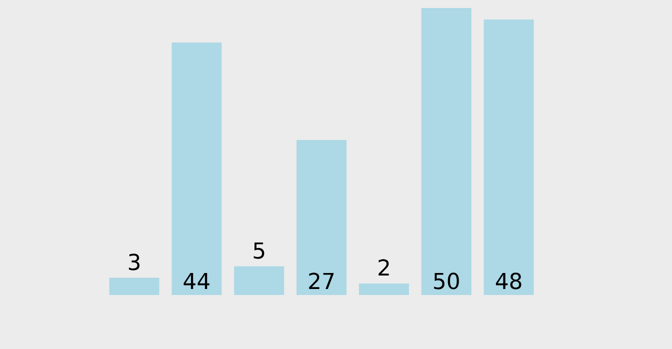 The height and width of the screenshot is (349, 672). I want to click on data-label: 50, so click(446, 282).